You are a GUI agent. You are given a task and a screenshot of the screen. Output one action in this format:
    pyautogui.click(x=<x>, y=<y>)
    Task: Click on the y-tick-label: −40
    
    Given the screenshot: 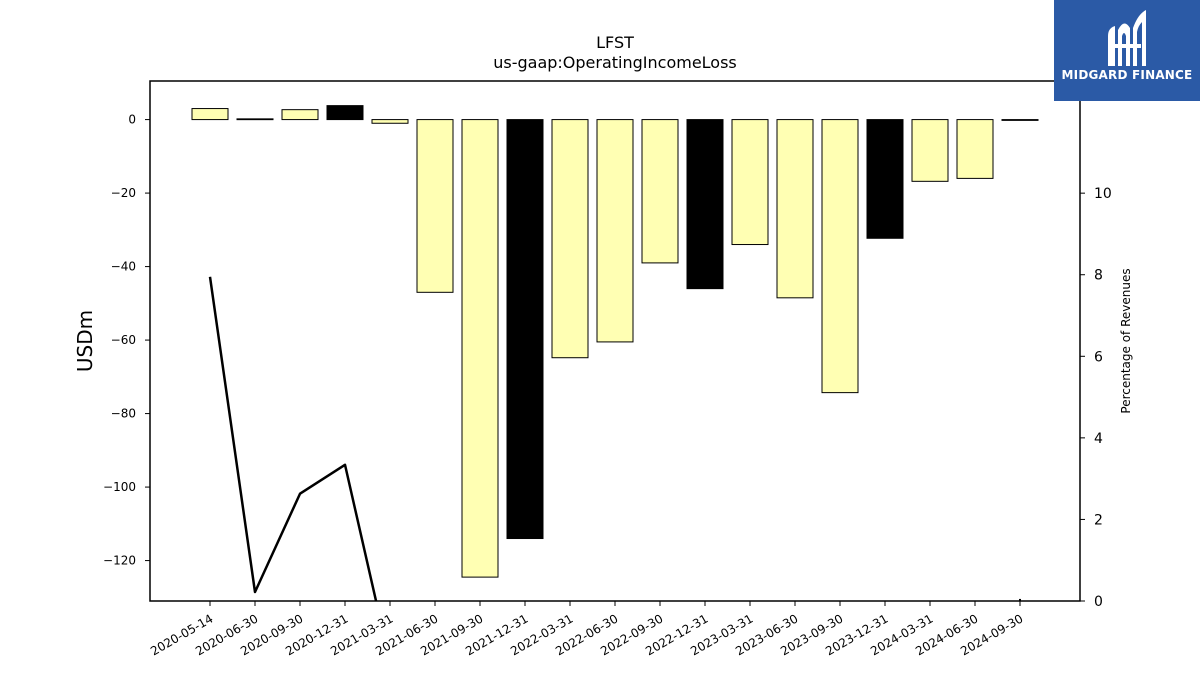 What is the action you would take?
    pyautogui.click(x=123, y=267)
    